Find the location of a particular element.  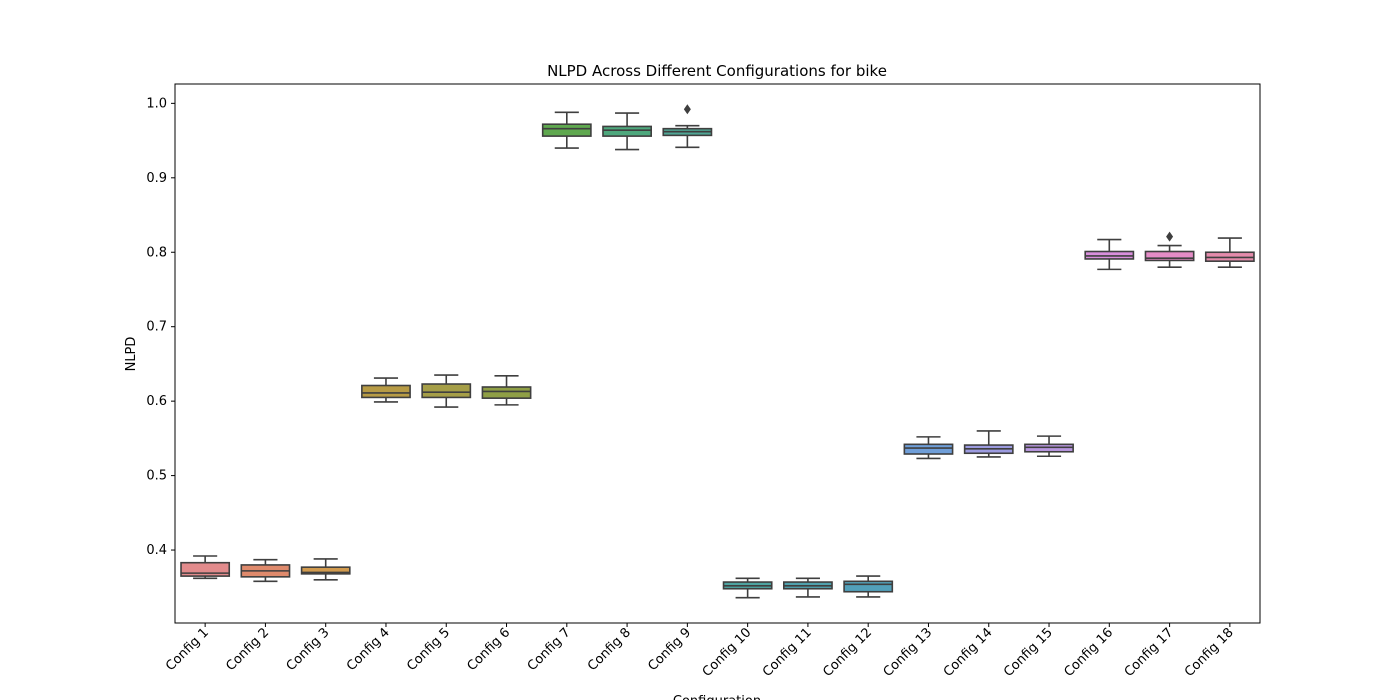

y-tick-label: 0.4 is located at coordinates (156, 550).